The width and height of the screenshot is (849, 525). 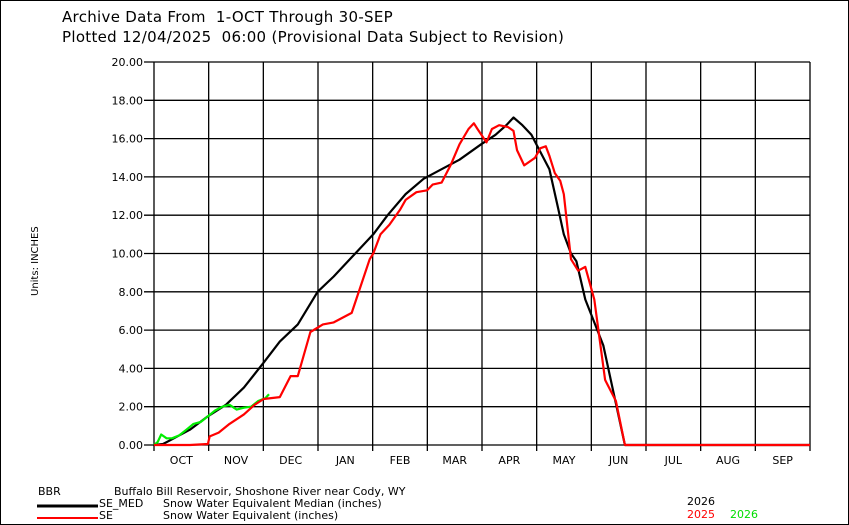 I want to click on legend-se-desc: Snow Water Equivalent (inches), so click(x=251, y=515).